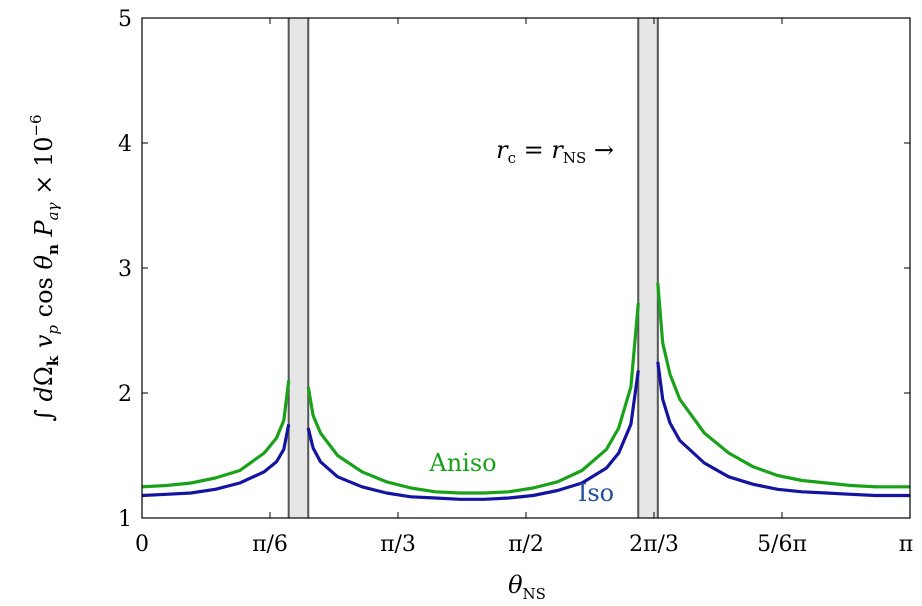 Image resolution: width=922 pixels, height=606 pixels. Describe the element at coordinates (654, 544) in the screenshot. I see `x-tick-label-4: 2π/3` at that location.